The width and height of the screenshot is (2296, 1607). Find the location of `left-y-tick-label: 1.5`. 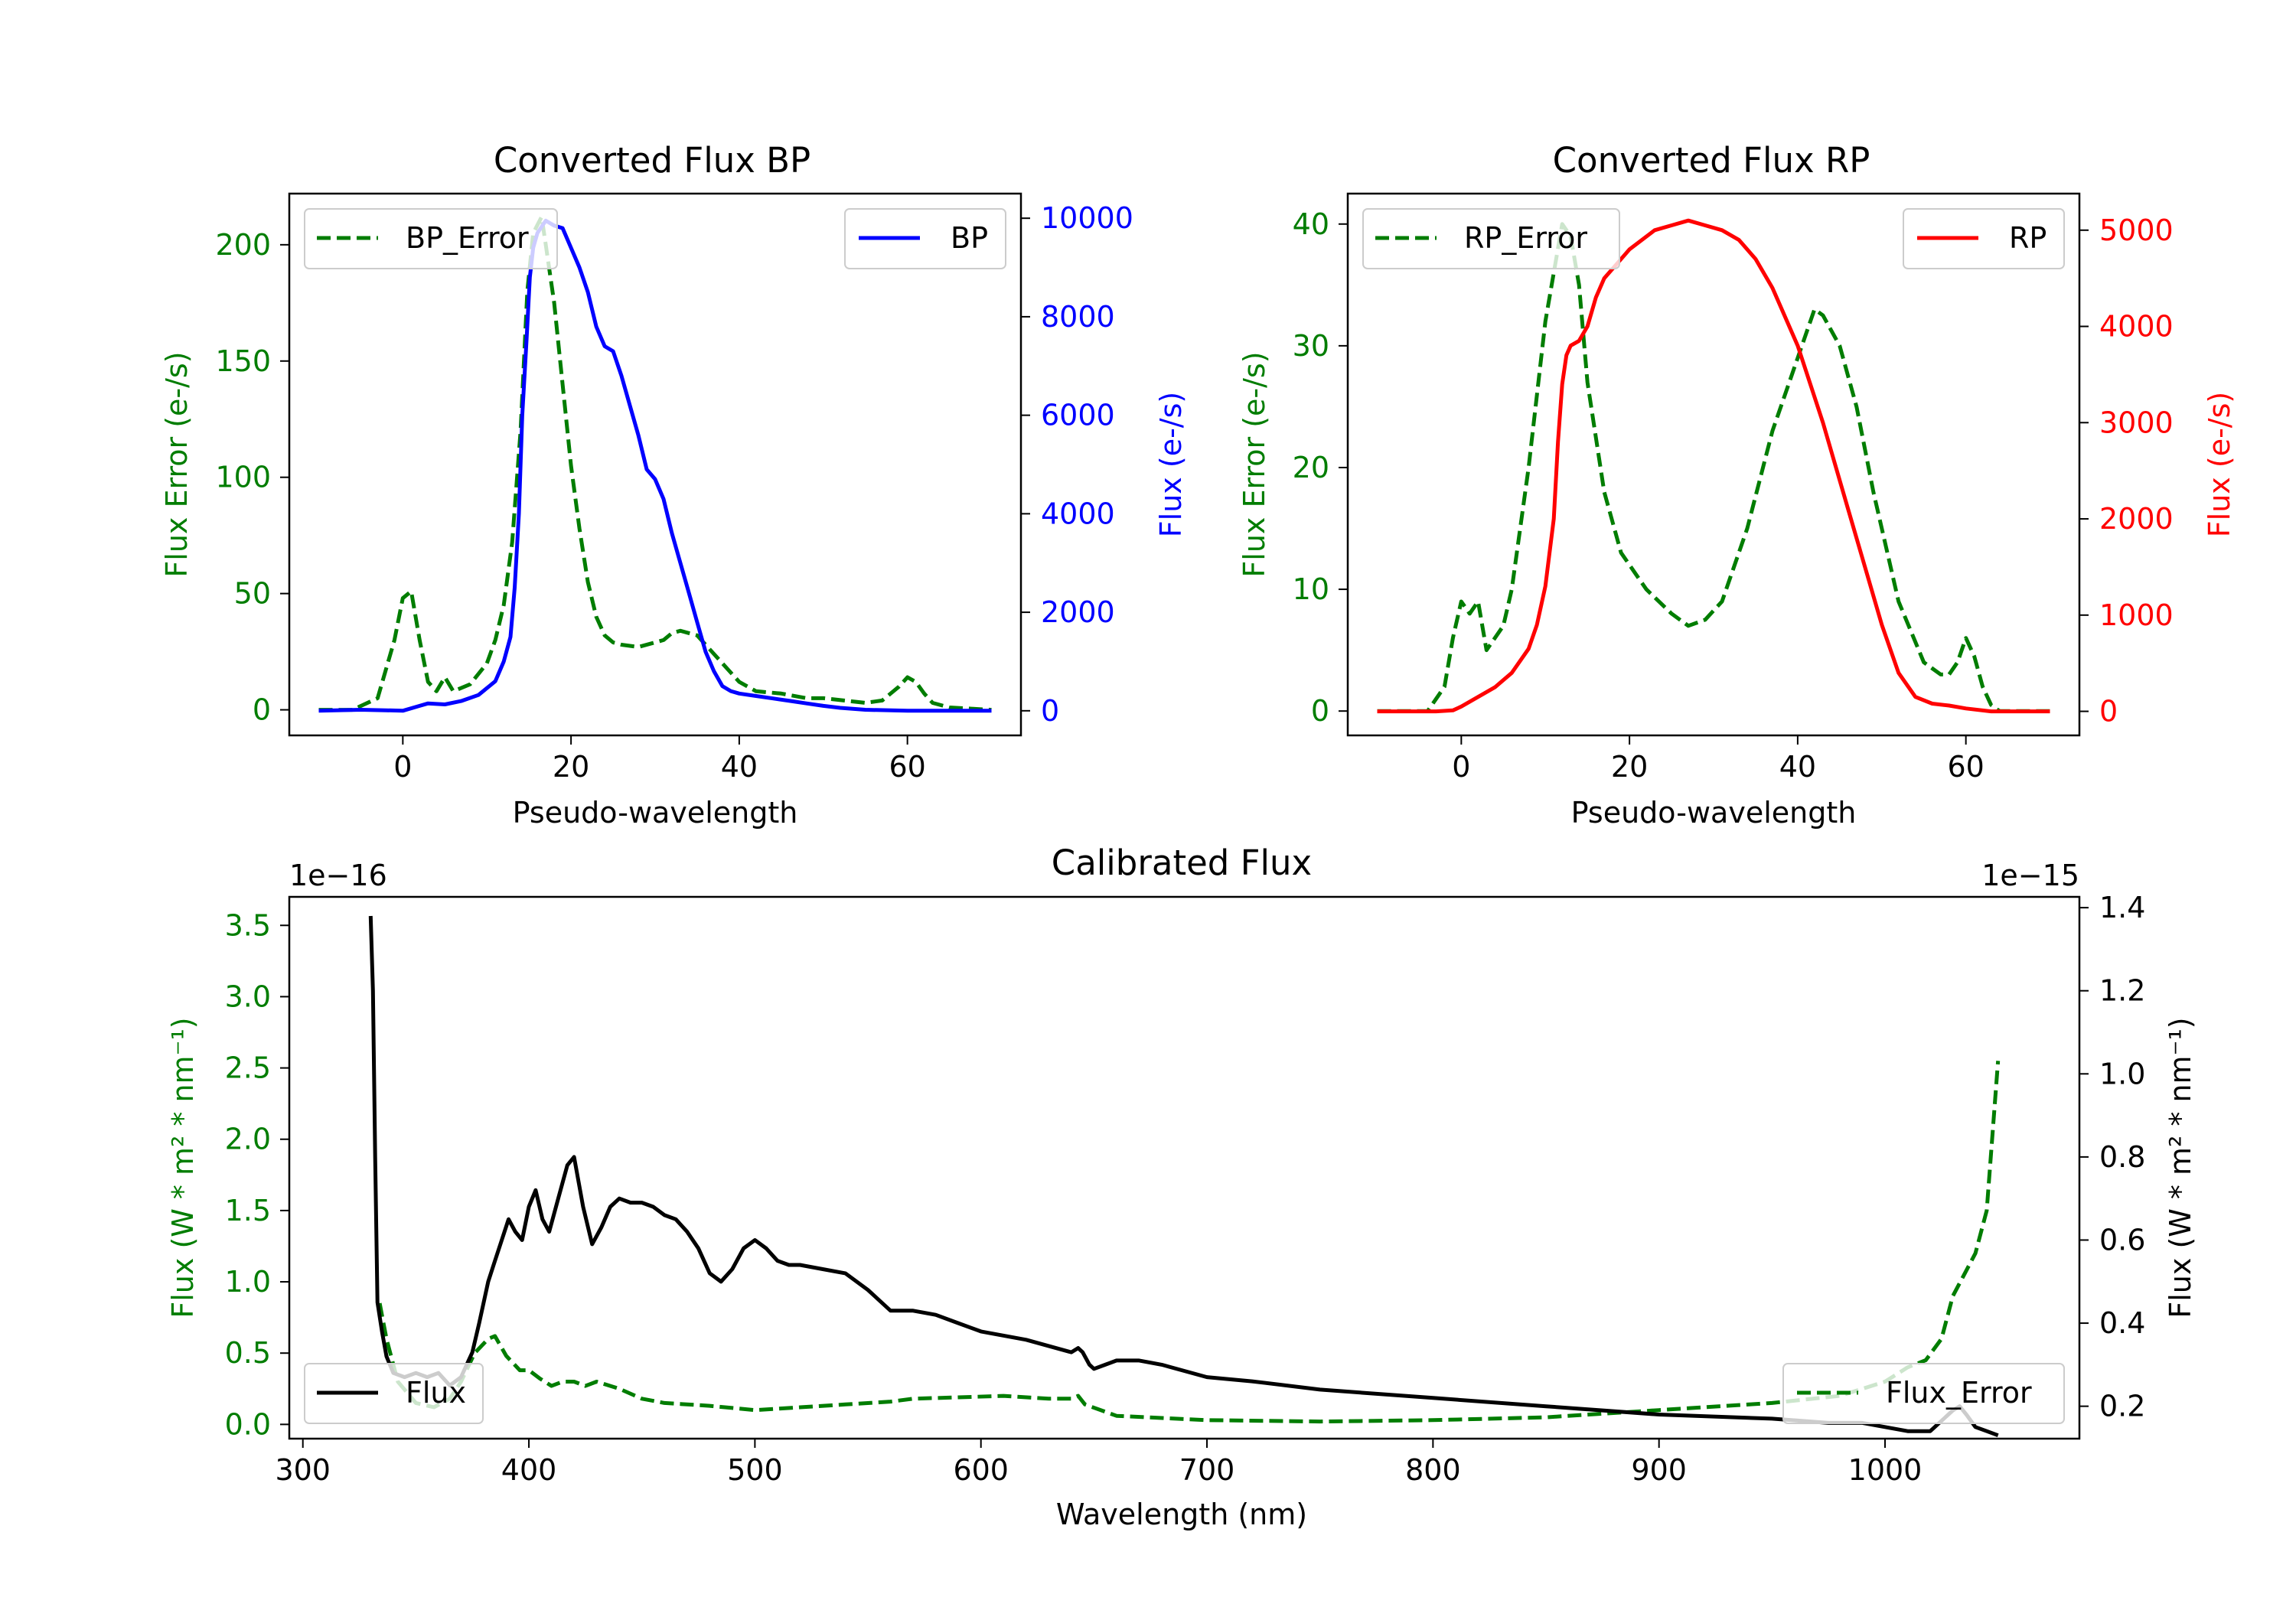

left-y-tick-label: 1.5 is located at coordinates (248, 1210).